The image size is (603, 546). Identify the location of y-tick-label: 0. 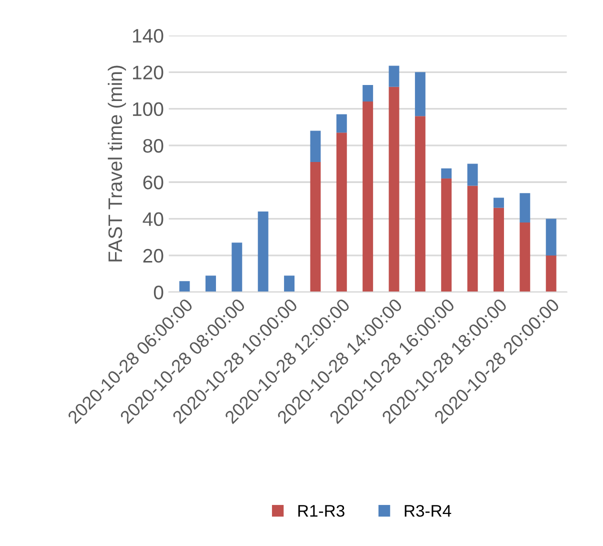
(159, 293).